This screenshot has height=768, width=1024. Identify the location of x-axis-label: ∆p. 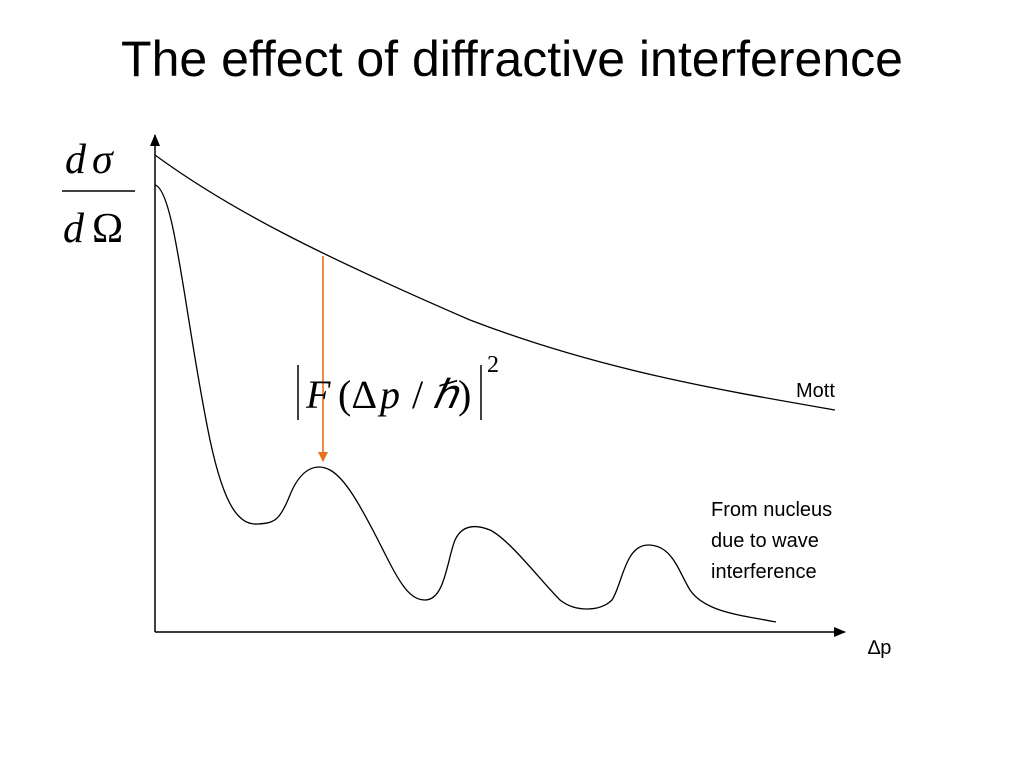
(879, 648).